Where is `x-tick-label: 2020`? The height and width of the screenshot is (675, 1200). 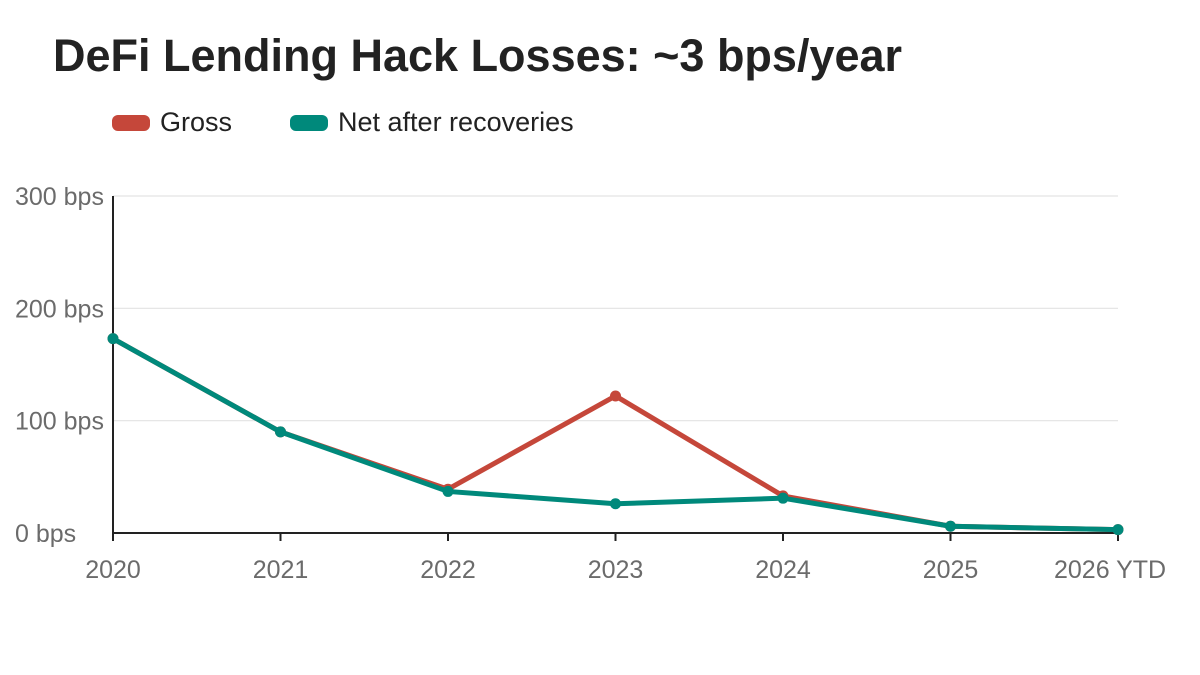 x-tick-label: 2020 is located at coordinates (113, 570).